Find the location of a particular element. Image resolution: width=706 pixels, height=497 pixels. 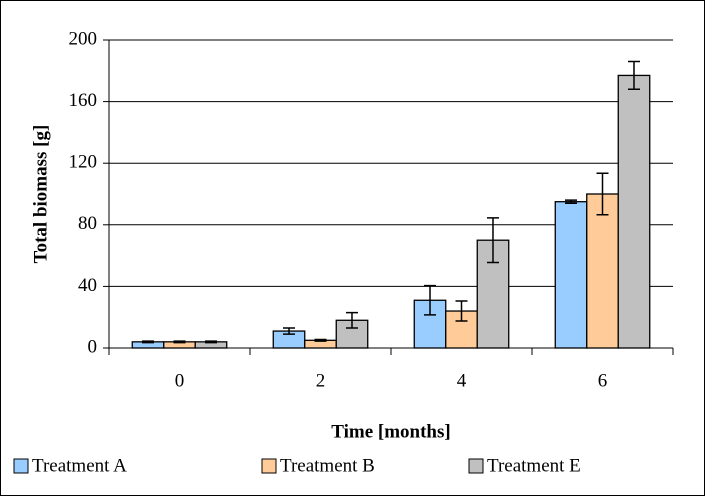

legend-label: Treatment A is located at coordinates (79, 465).